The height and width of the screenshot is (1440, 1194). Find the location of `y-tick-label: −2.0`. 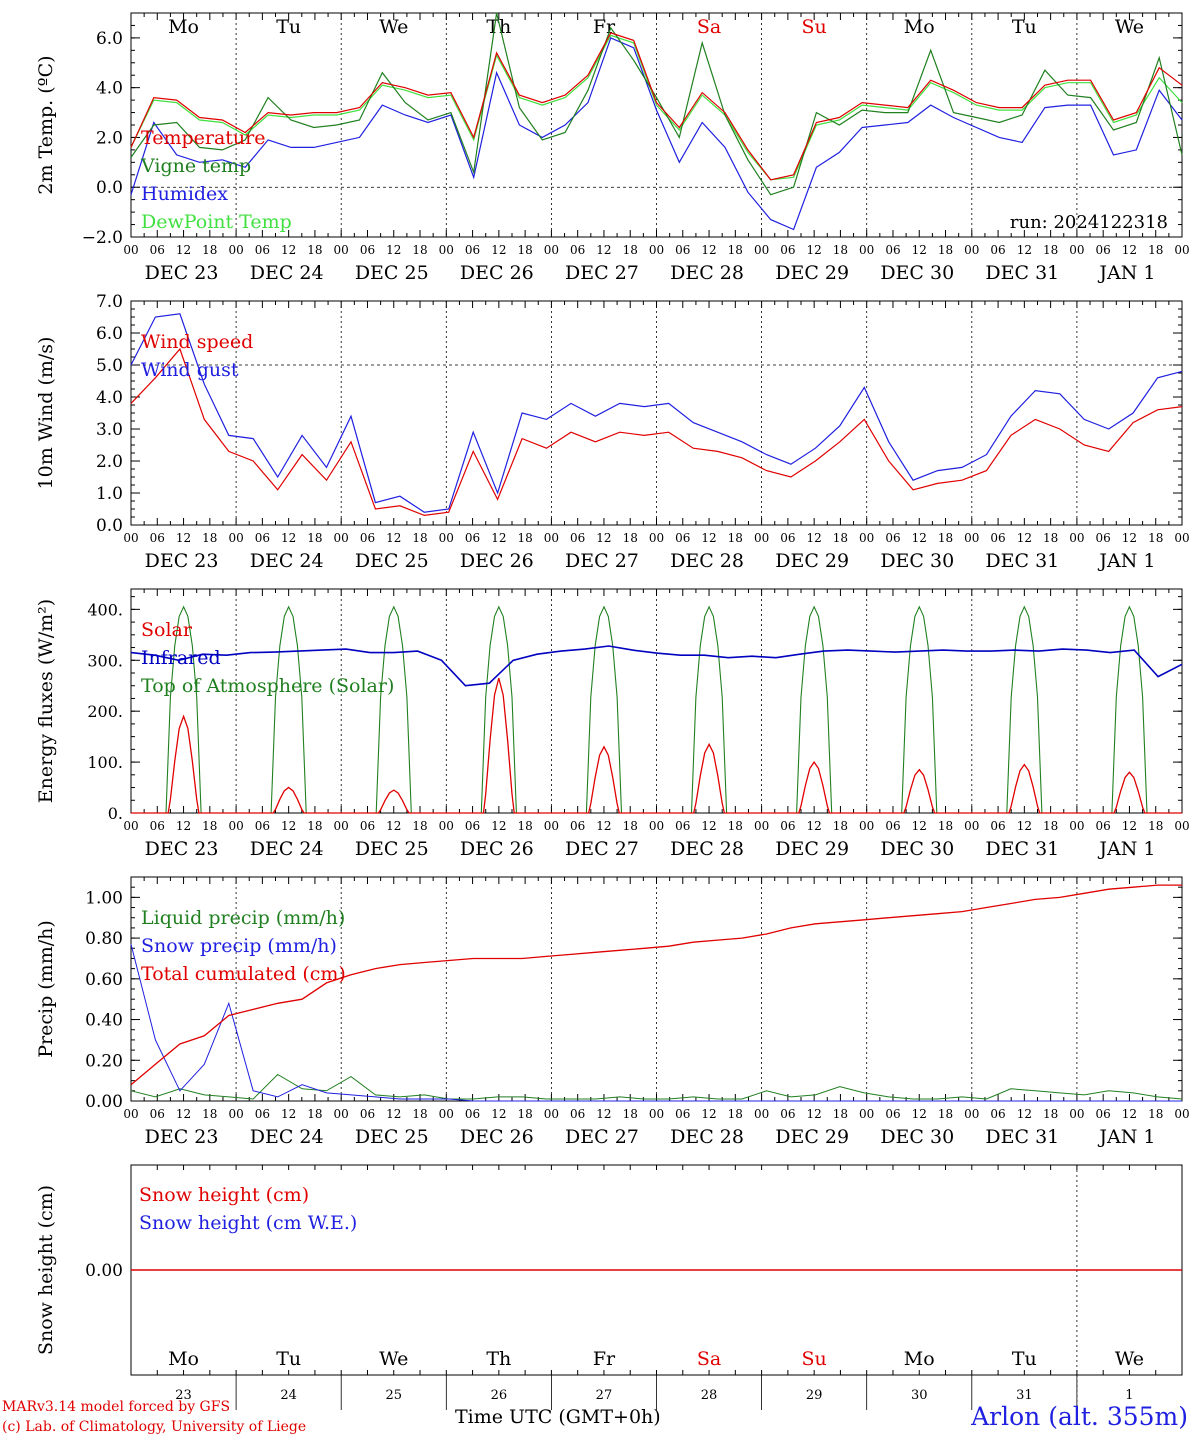

y-tick-label: −2.0 is located at coordinates (102, 238).